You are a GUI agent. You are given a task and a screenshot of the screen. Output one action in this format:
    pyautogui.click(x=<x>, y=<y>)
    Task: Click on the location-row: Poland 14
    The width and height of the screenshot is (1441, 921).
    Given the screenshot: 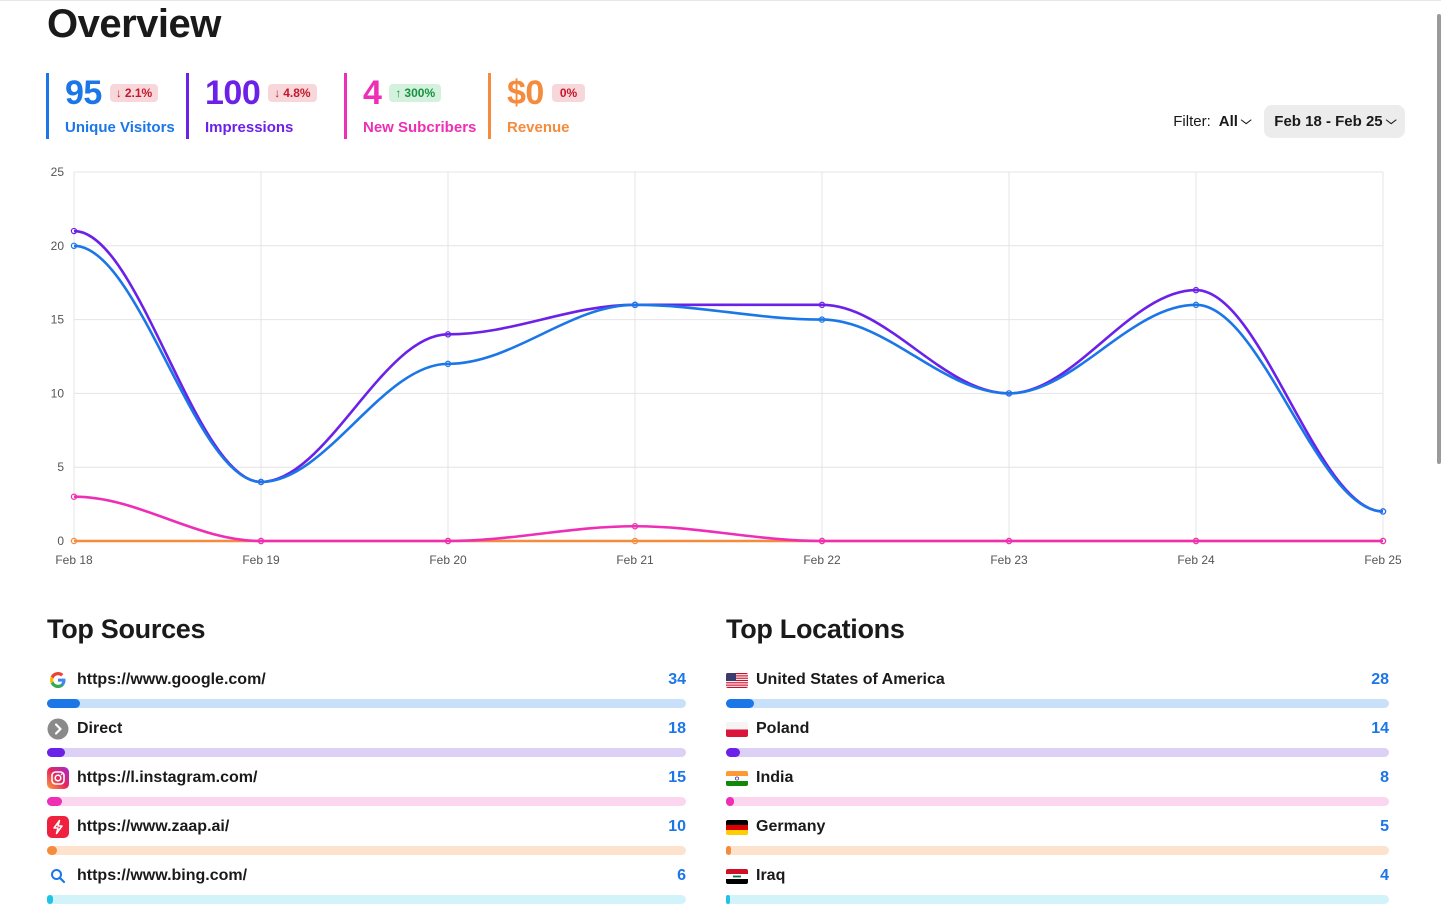 What is the action you would take?
    pyautogui.click(x=1057, y=739)
    